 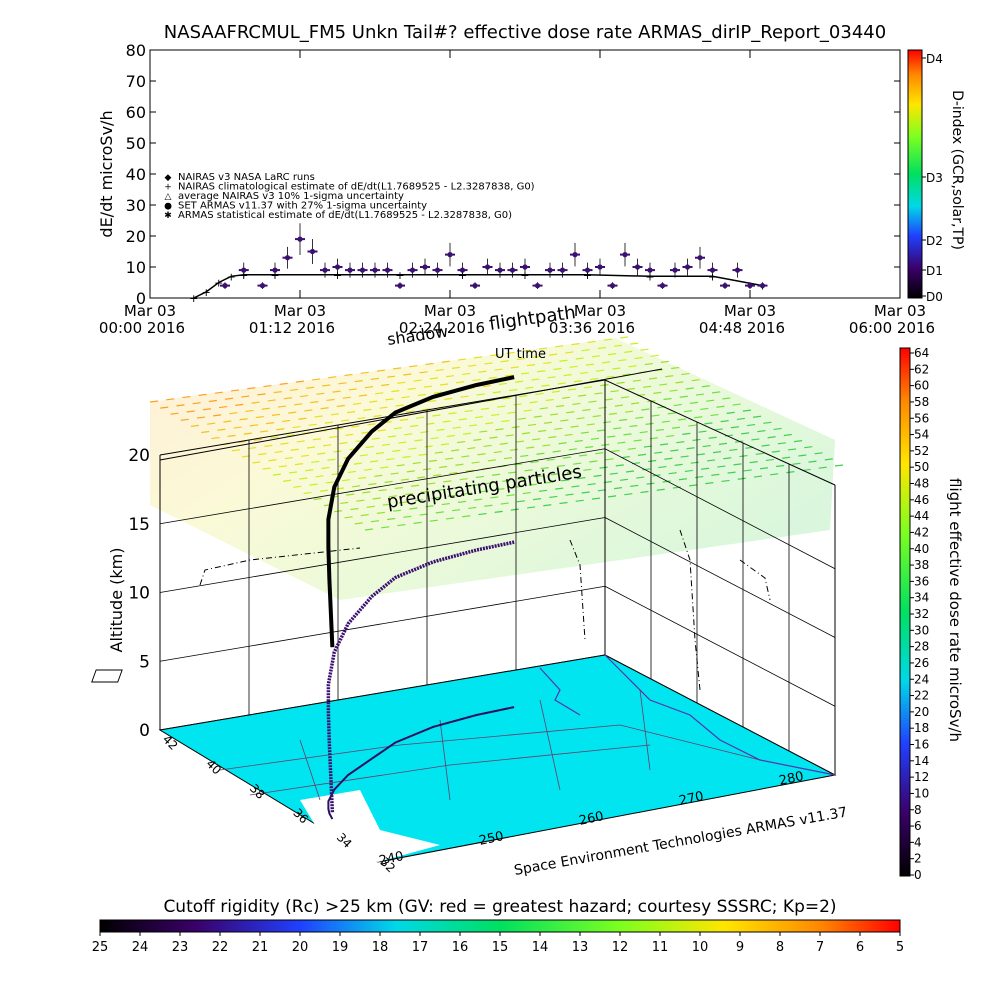 What do you see at coordinates (921, 712) in the screenshot?
I see `dose-tick-label: 20` at bounding box center [921, 712].